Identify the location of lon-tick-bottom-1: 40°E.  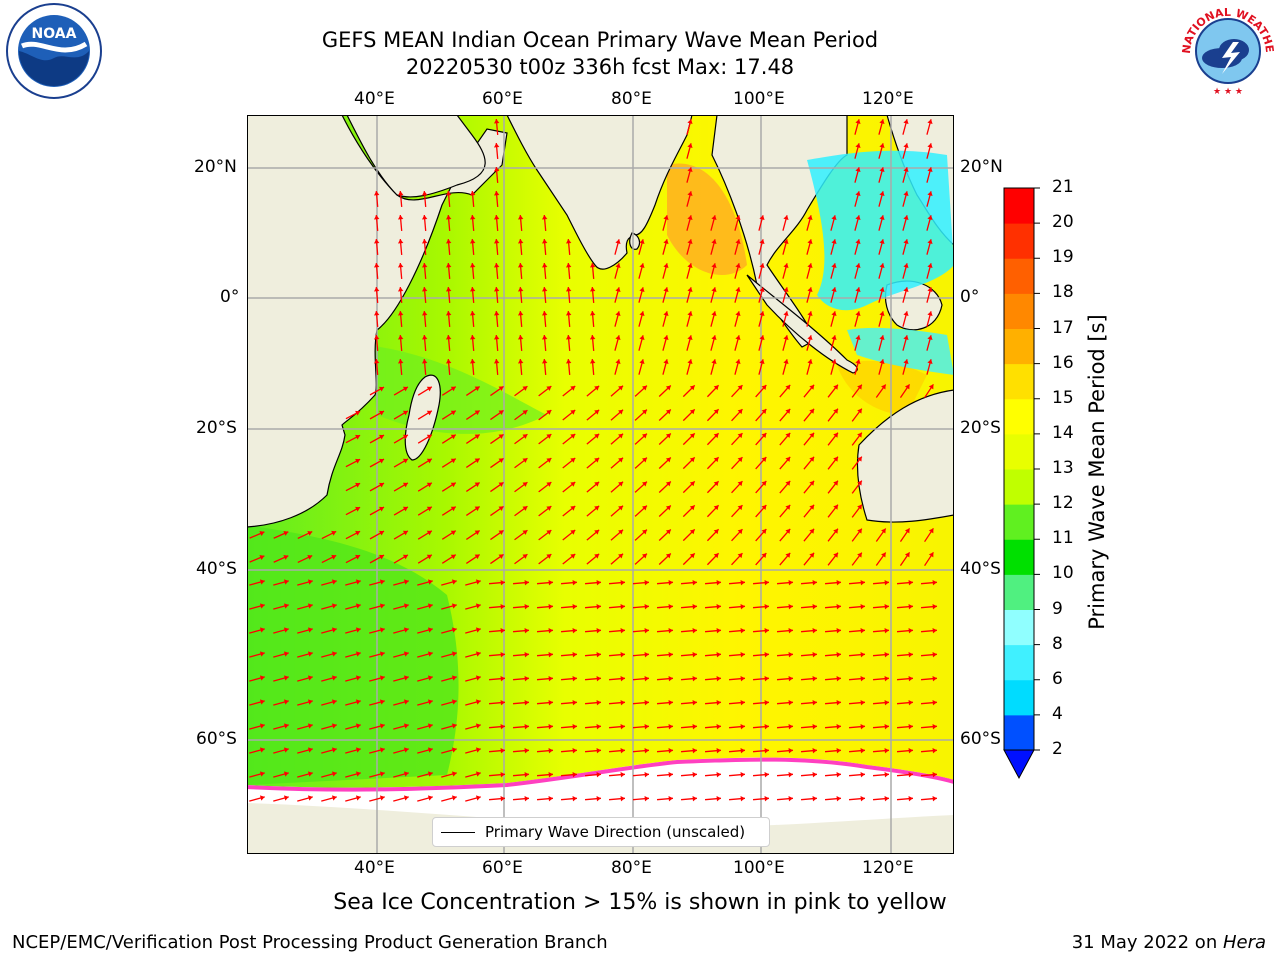
(374, 868).